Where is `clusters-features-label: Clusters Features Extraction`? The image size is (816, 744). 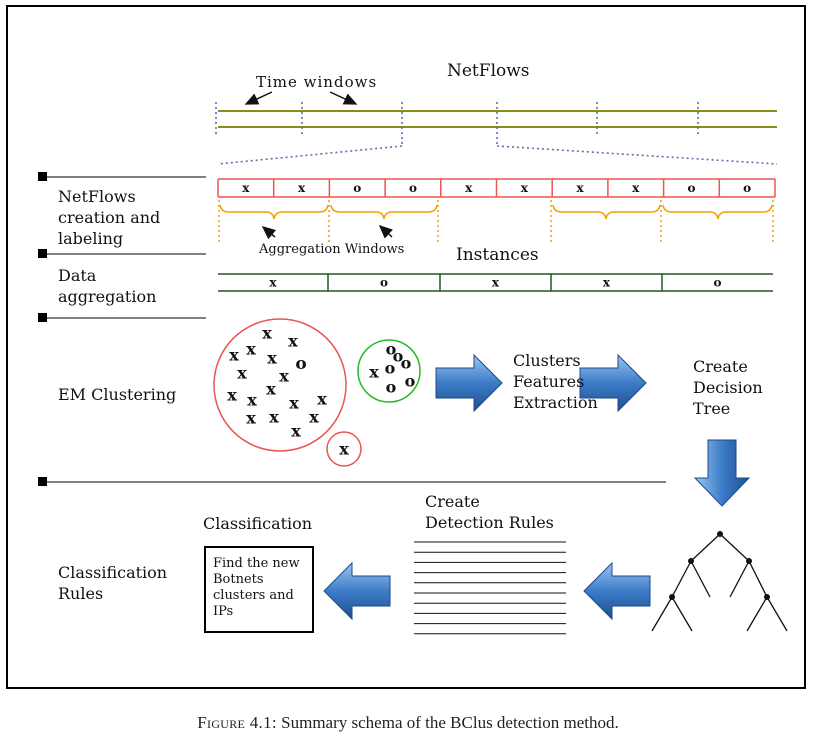
clusters-features-label: Clusters Features Extraction is located at coordinates (555, 381).